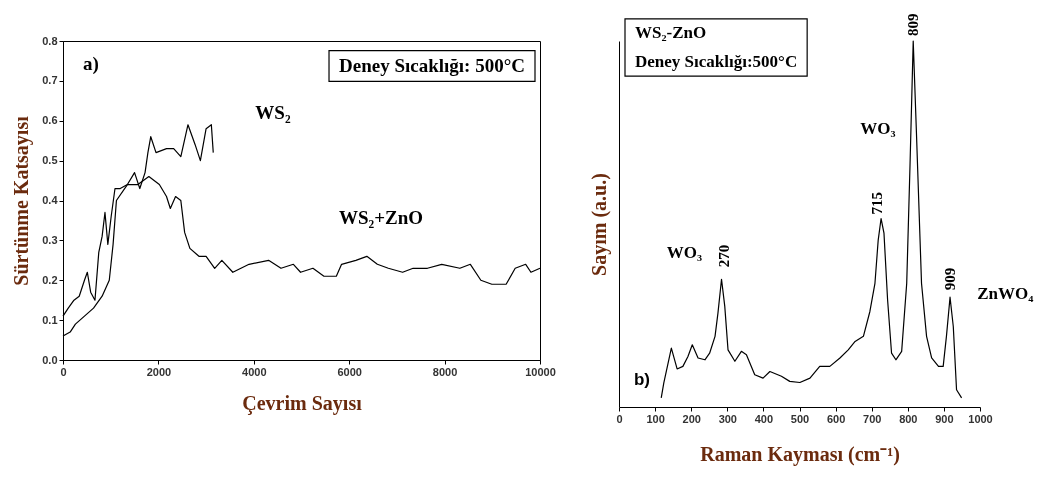 This screenshot has width=1045, height=479. What do you see at coordinates (273, 112) in the screenshot?
I see `annotation: WS₂` at bounding box center [273, 112].